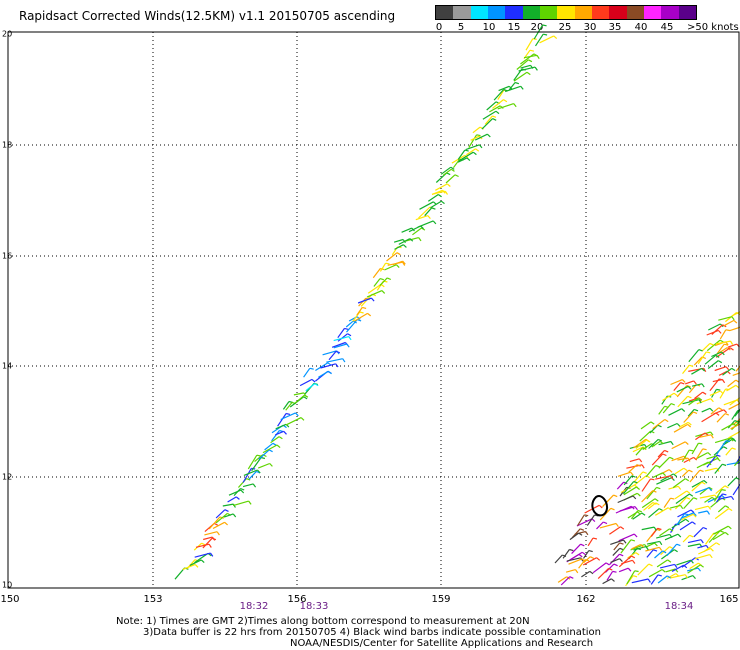 The image size is (740, 650). What do you see at coordinates (10, 599) in the screenshot?
I see `lon-label-150: 150` at bounding box center [10, 599].